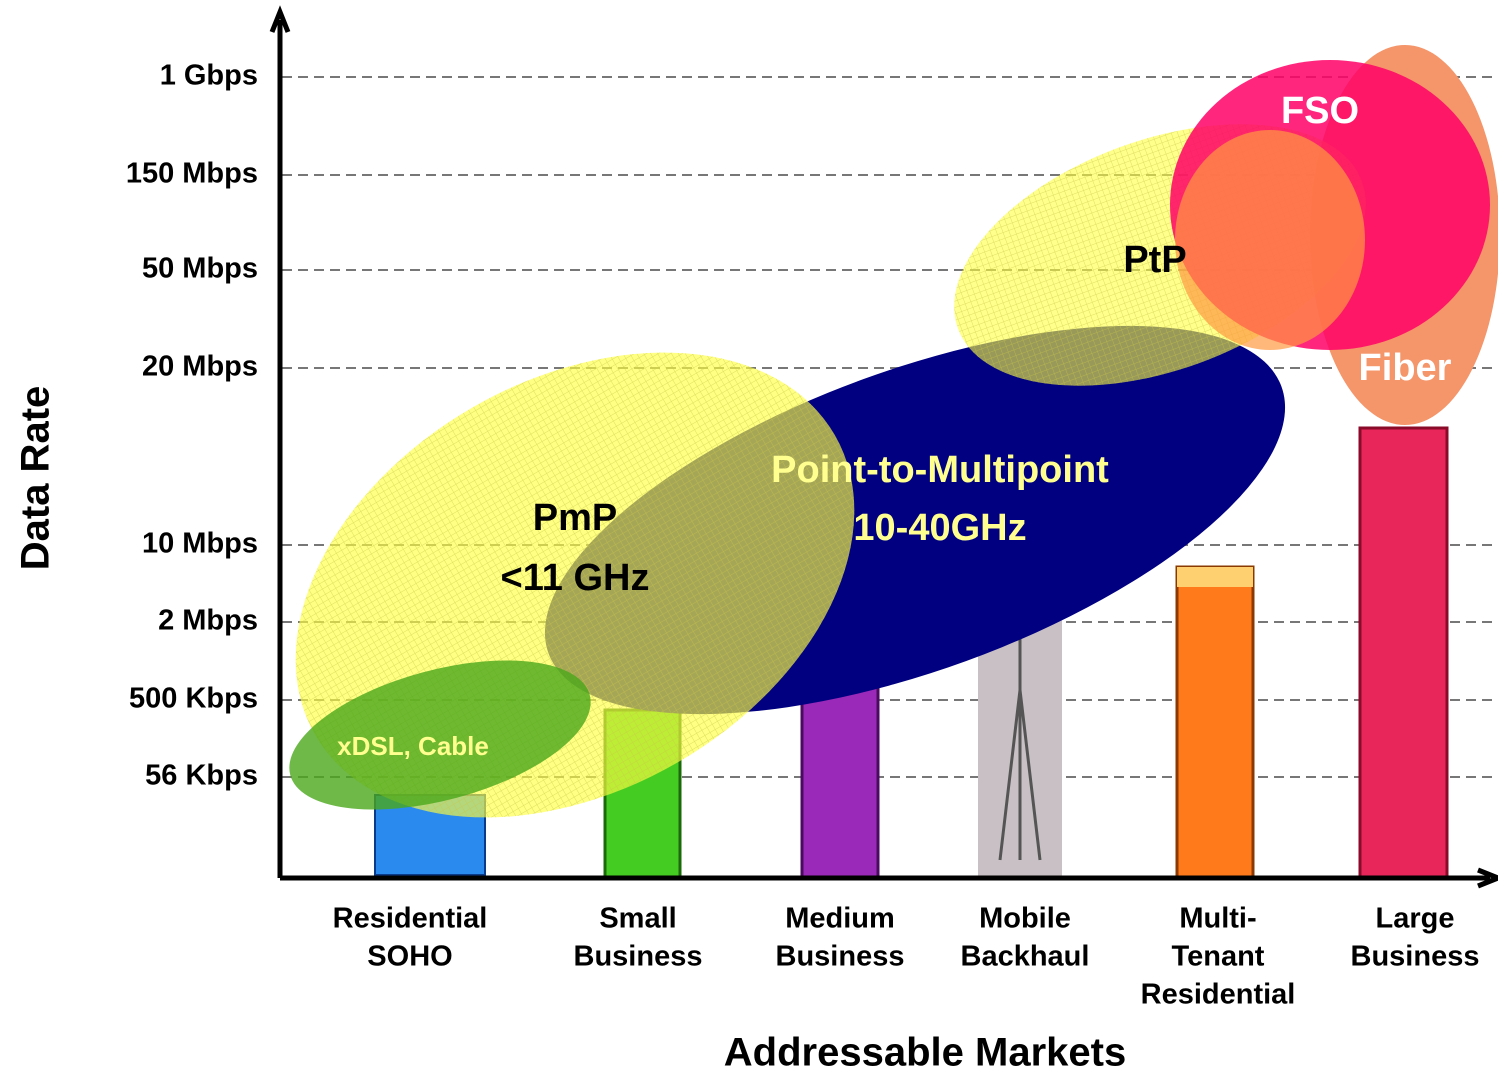 The height and width of the screenshot is (1081, 1498). I want to click on y-level-label: 50 Mbps, so click(200, 269).